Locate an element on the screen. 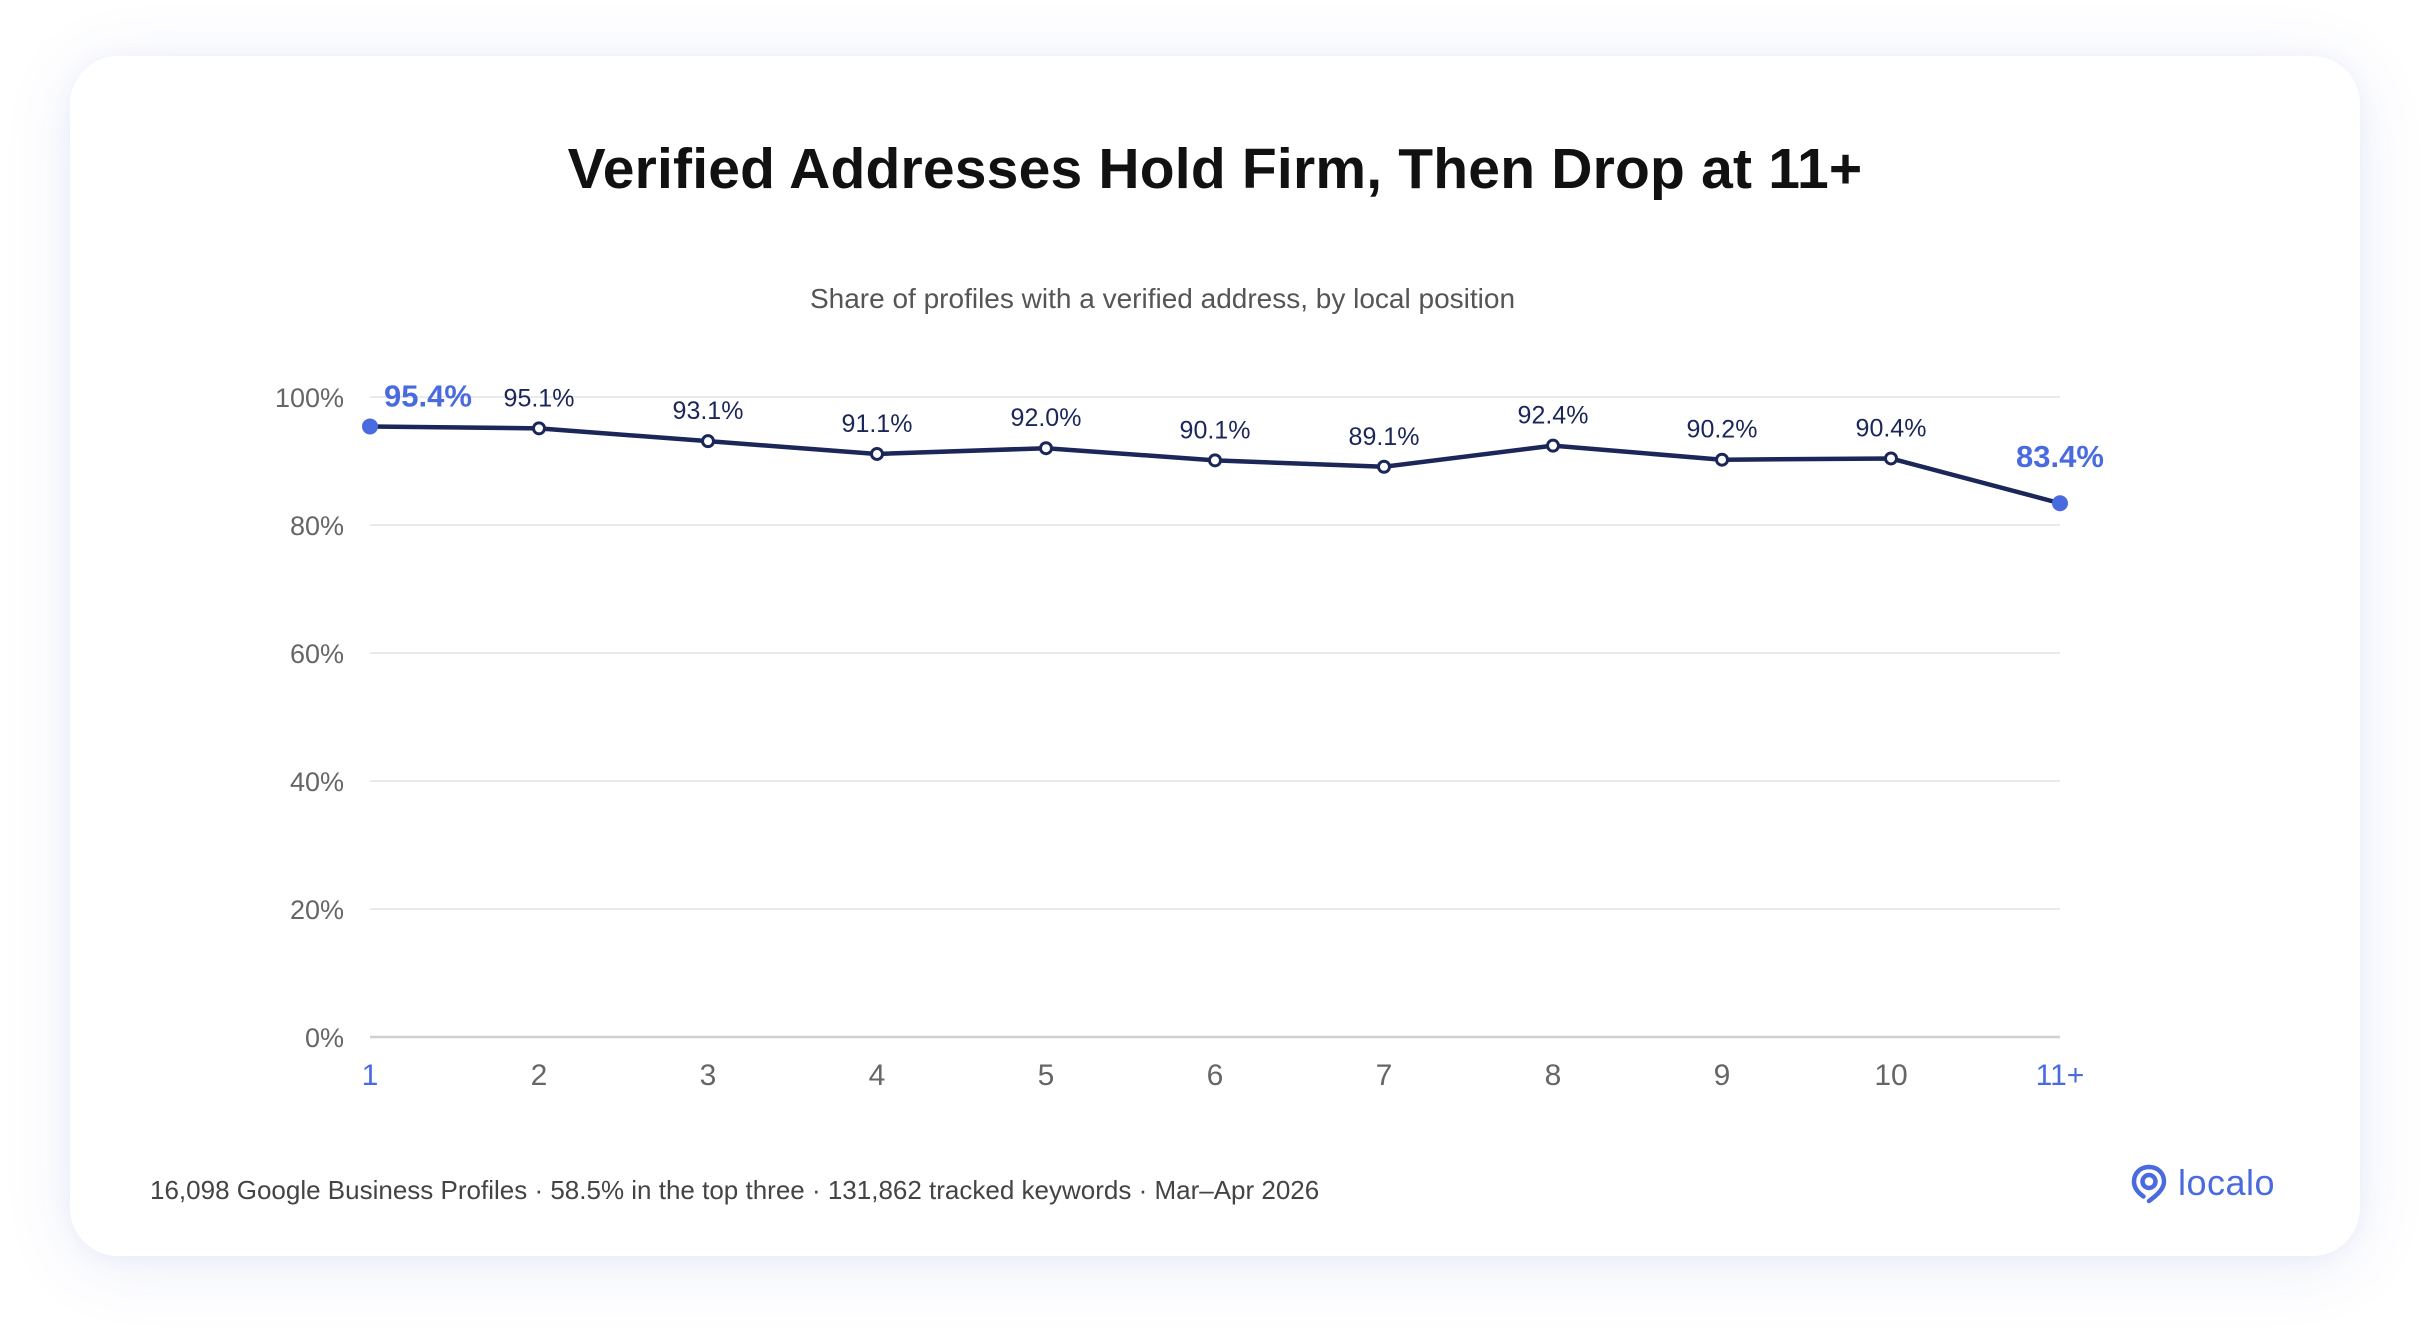  data-label: 92.0% is located at coordinates (1046, 418).